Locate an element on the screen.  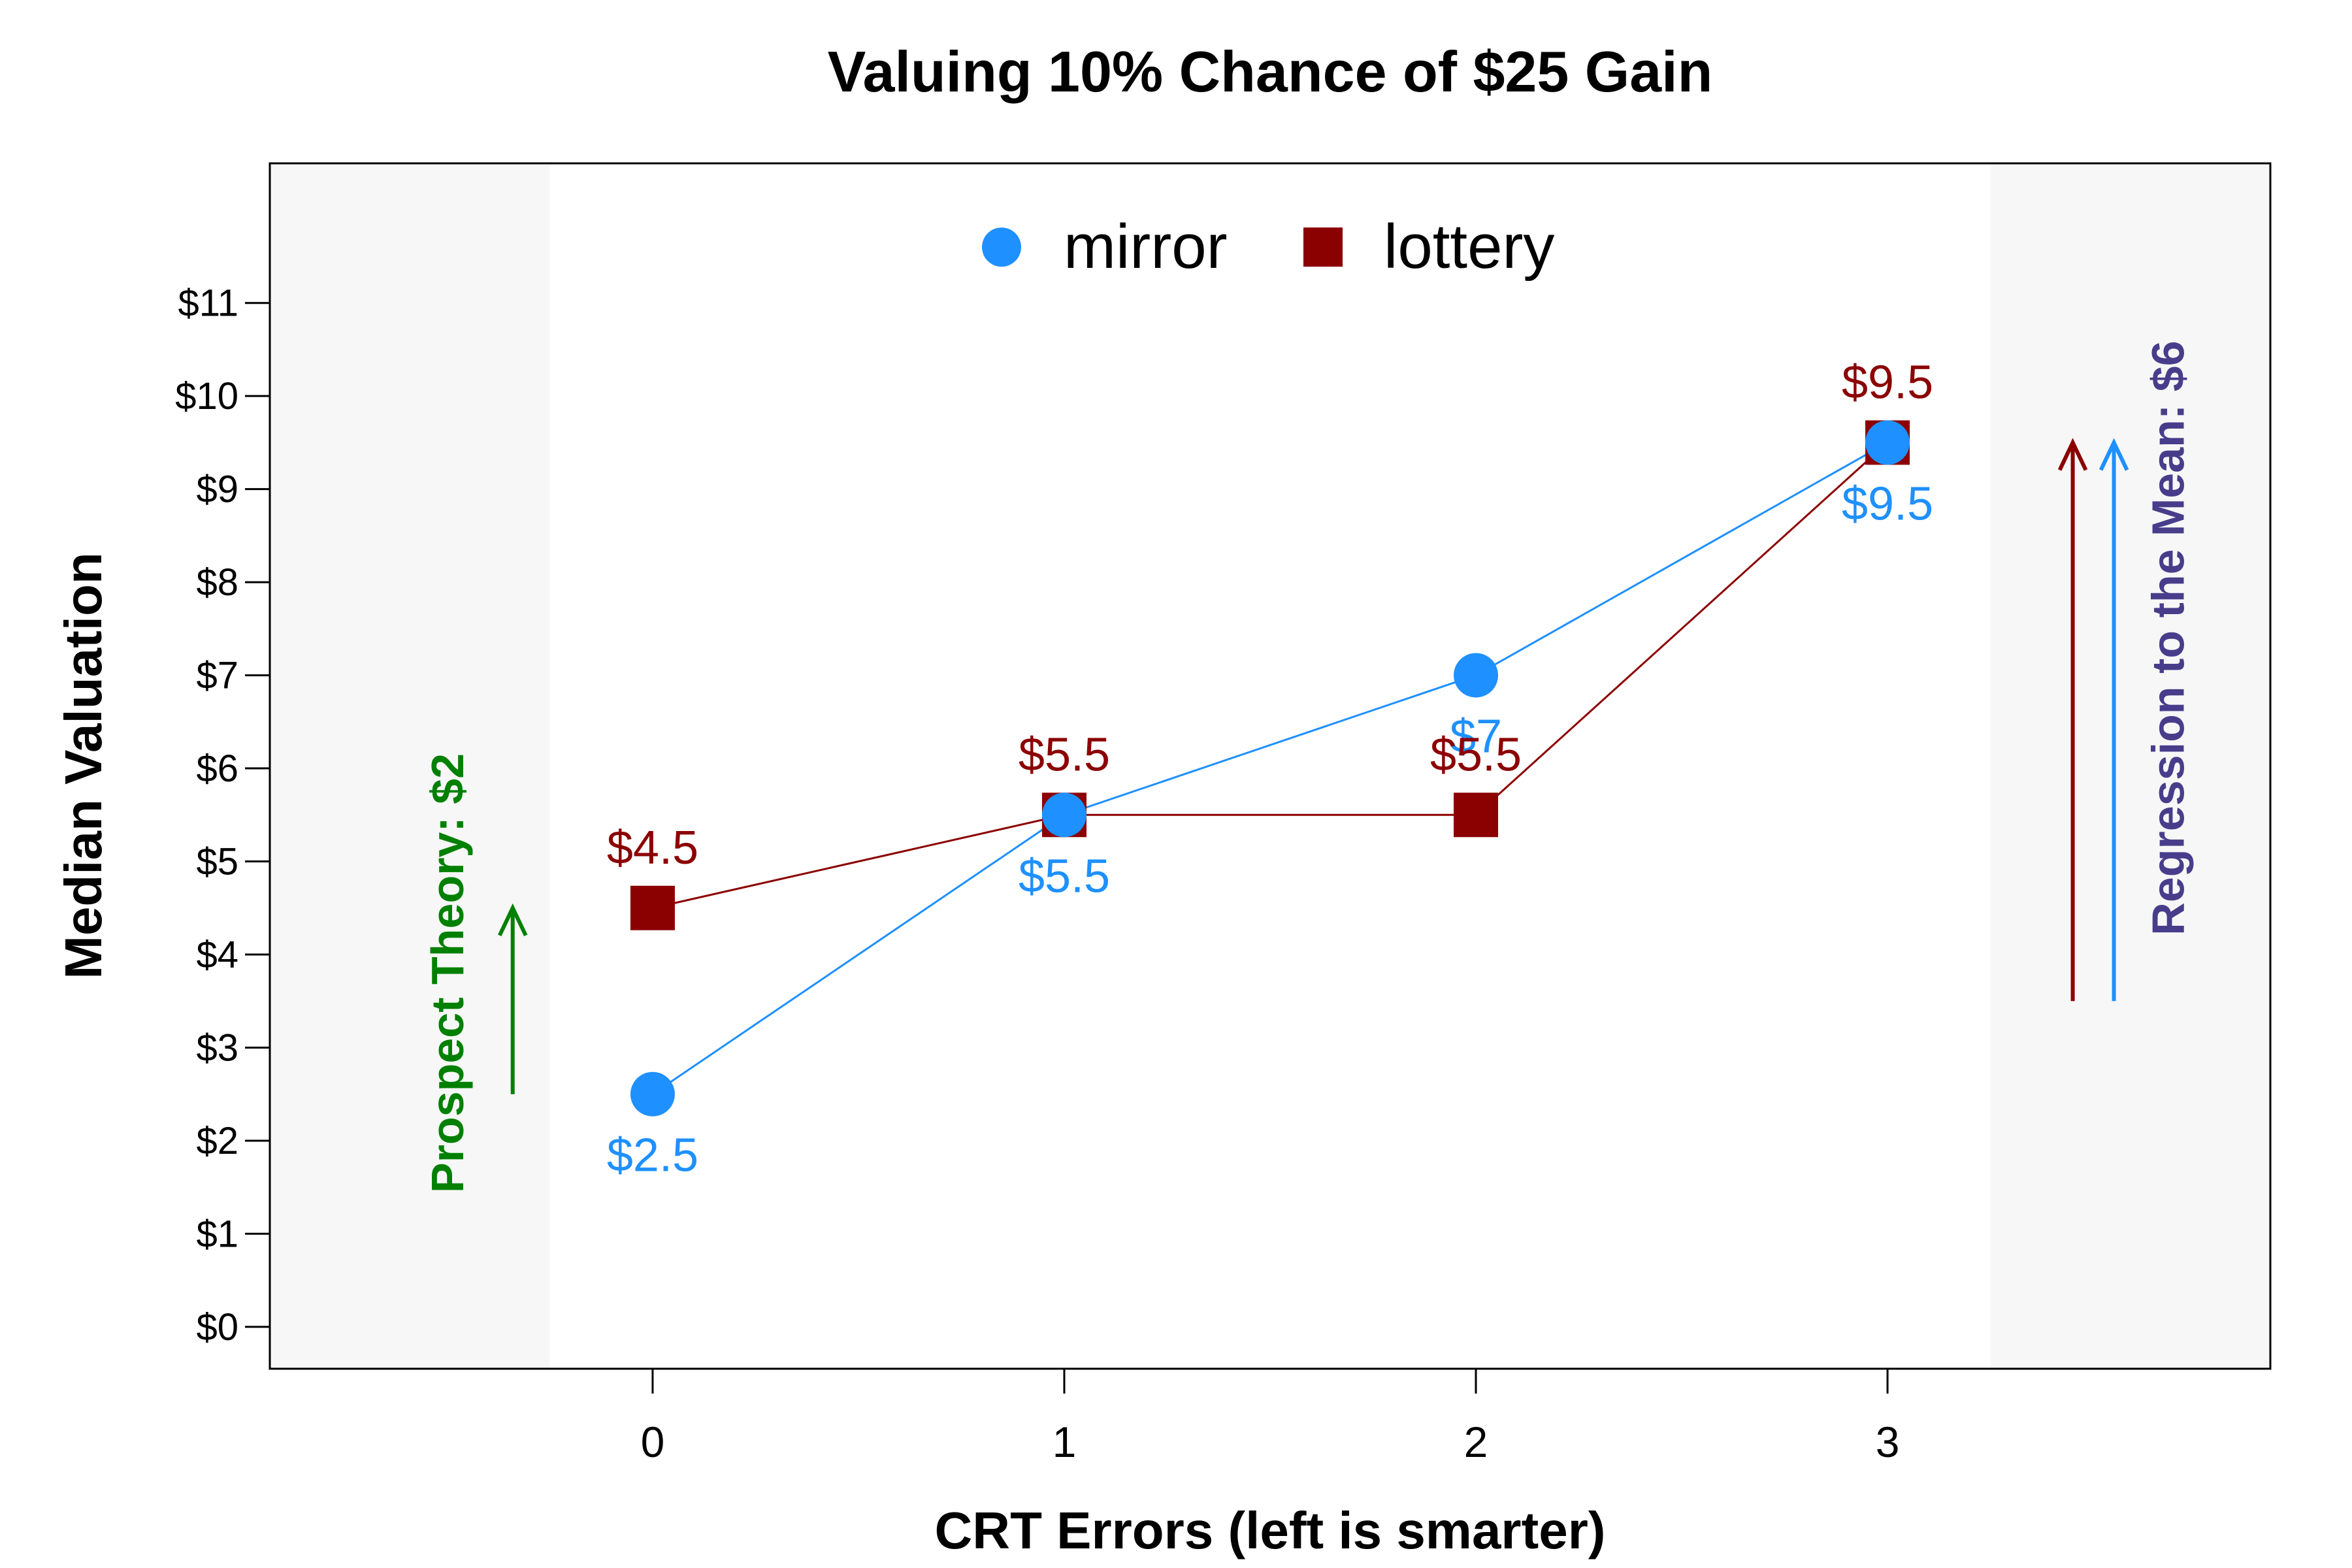
legend-marker-mirror is located at coordinates (1001, 247).